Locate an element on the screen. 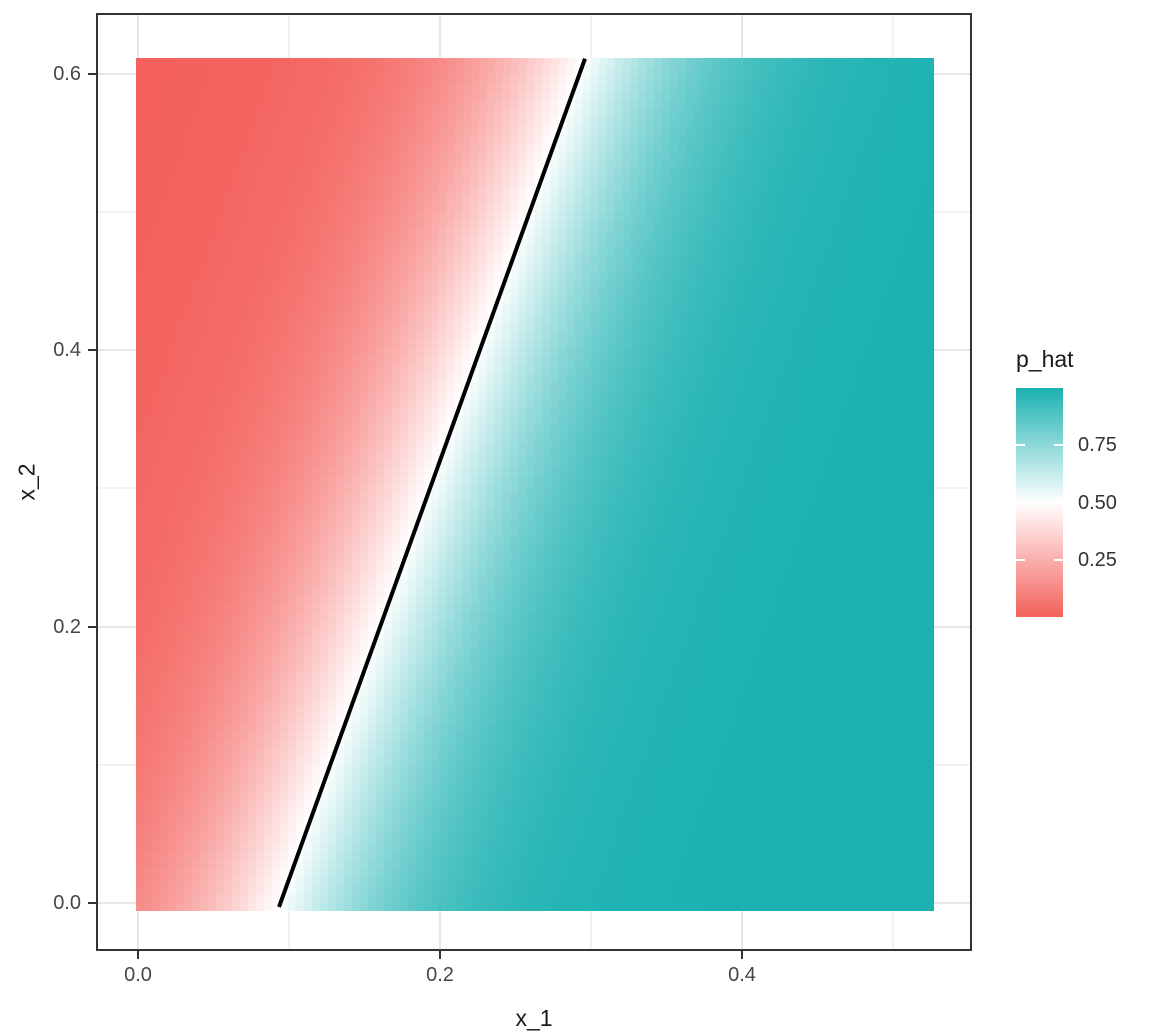 This screenshot has width=1152, height=1036. legend-tick-label: 0.50 is located at coordinates (1097, 502).